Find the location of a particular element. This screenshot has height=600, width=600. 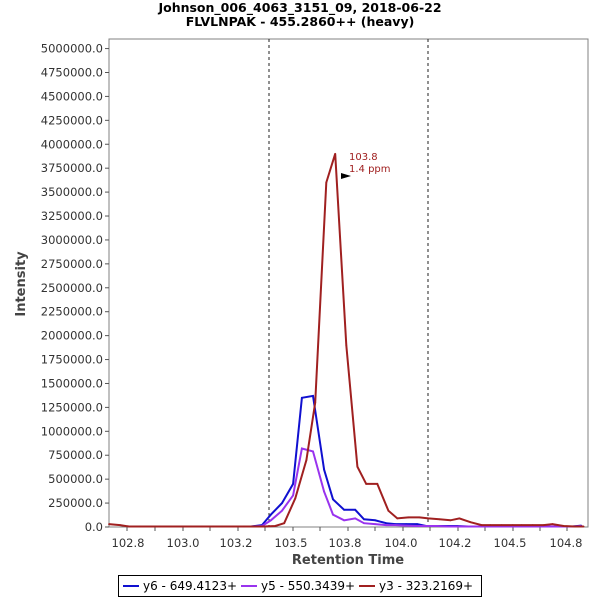

x-tick-label: 102.8 is located at coordinates (128, 543).